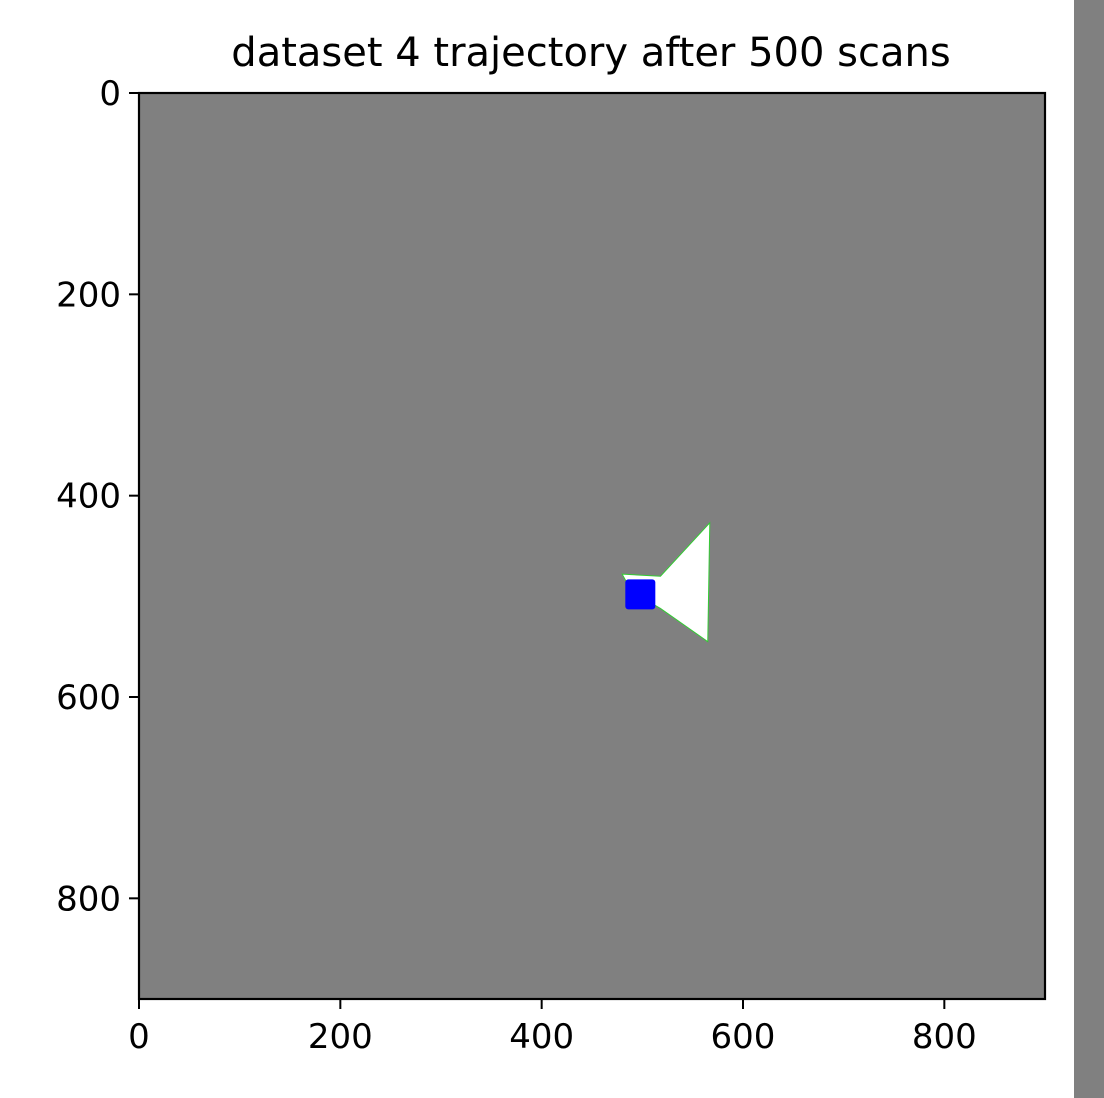  Describe the element at coordinates (110, 94) in the screenshot. I see `y-tick-label: 0` at that location.